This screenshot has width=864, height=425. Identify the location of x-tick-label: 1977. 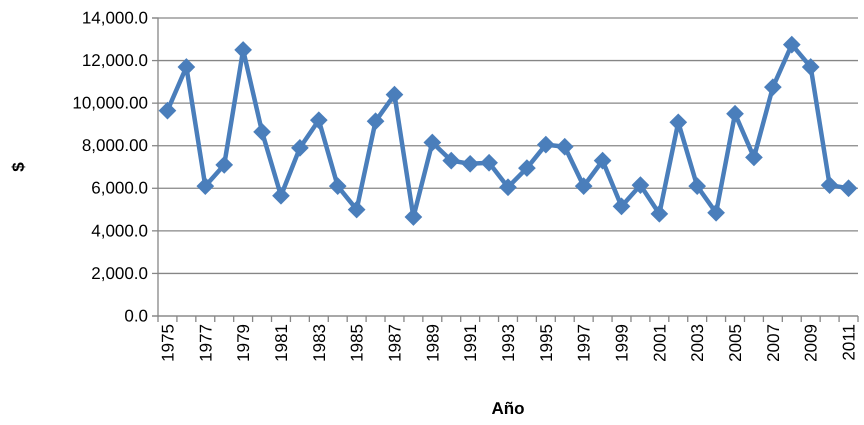
(206, 343).